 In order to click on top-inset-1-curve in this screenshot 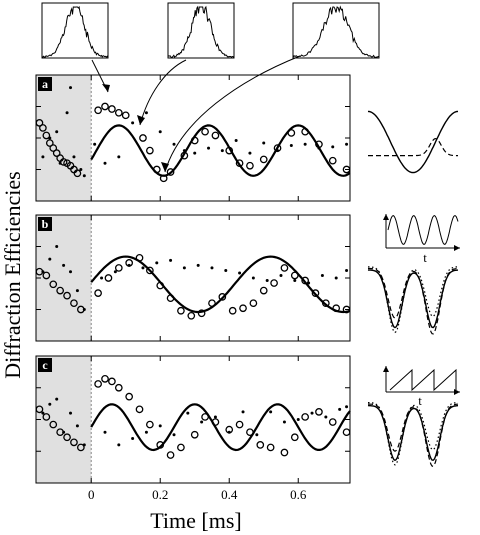, I will do `click(75, 32)`.